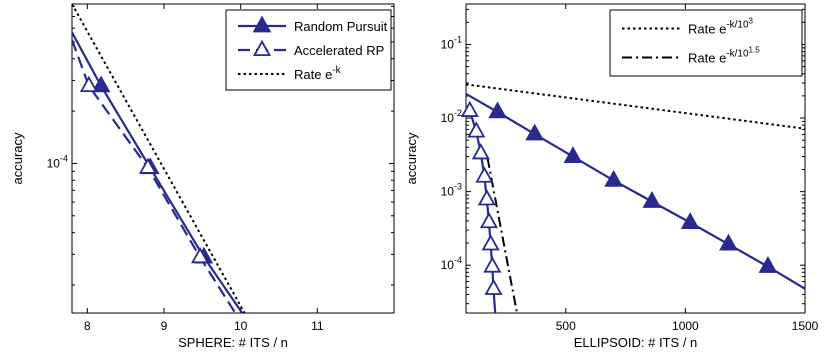 This screenshot has width=827, height=364. What do you see at coordinates (724, 56) in the screenshot?
I see `legend-label: Rate e-k/101.5` at bounding box center [724, 56].